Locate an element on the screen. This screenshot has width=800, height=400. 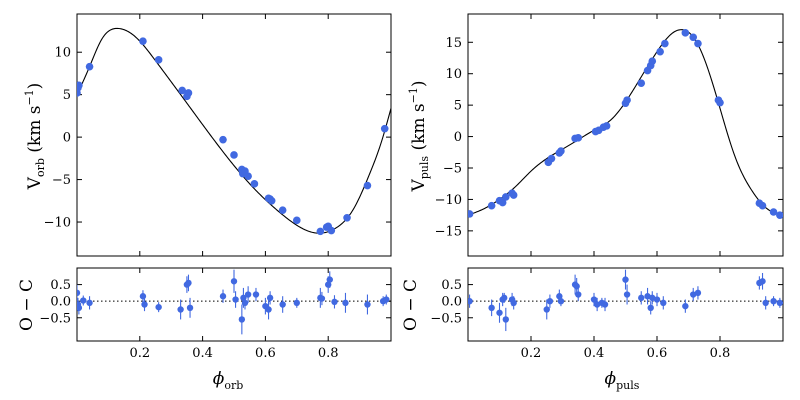
orb-xlabel: ϕorb is located at coordinates (228, 380).